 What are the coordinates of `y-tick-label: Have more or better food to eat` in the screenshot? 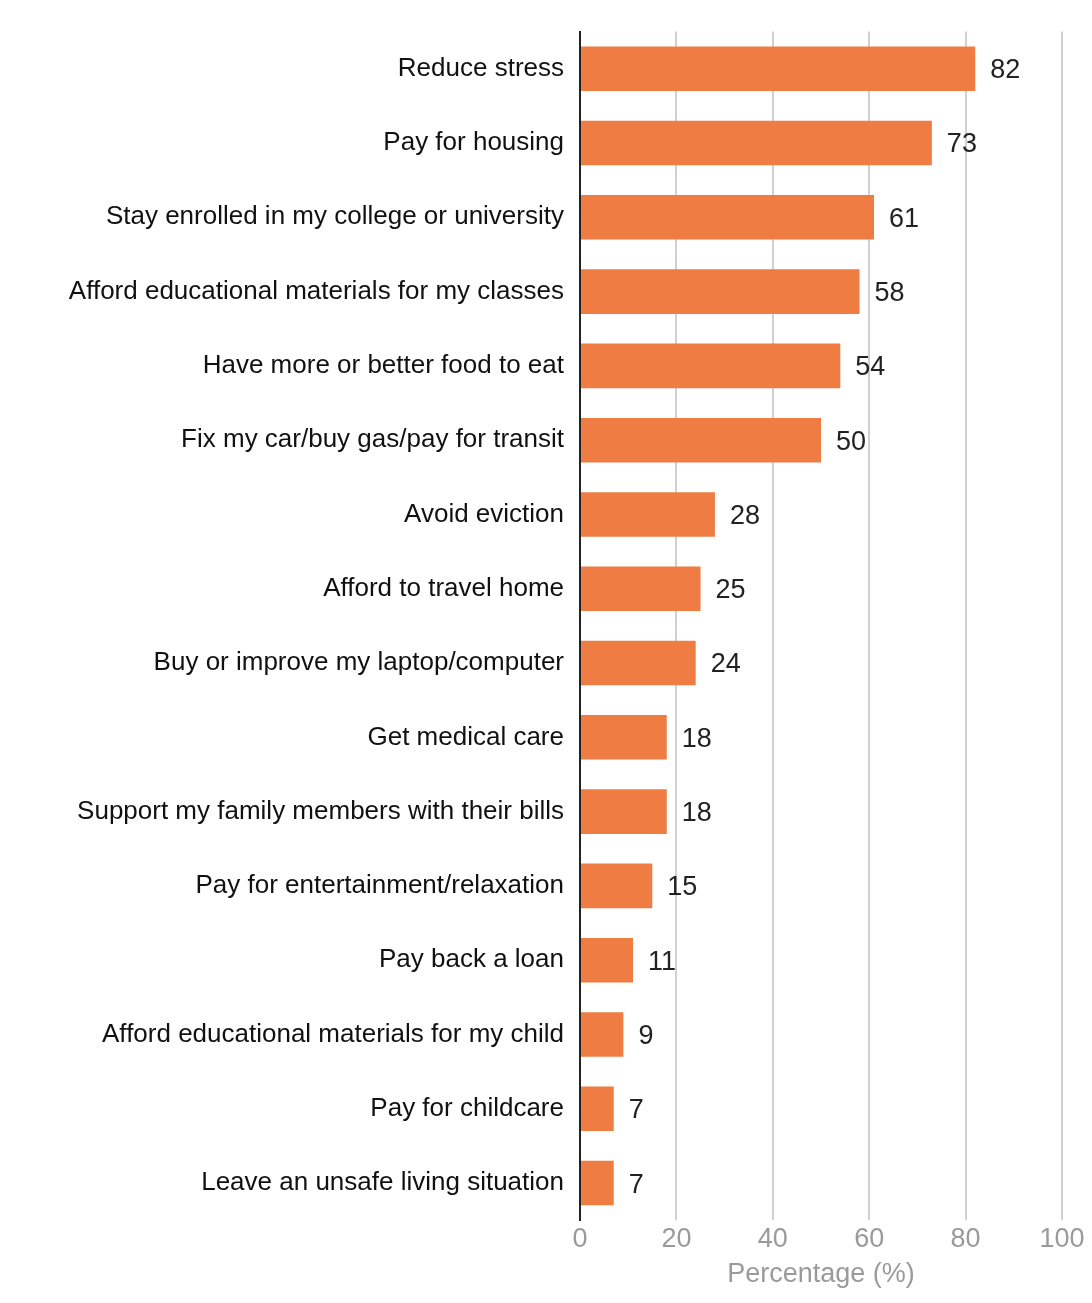 It's located at (383, 364).